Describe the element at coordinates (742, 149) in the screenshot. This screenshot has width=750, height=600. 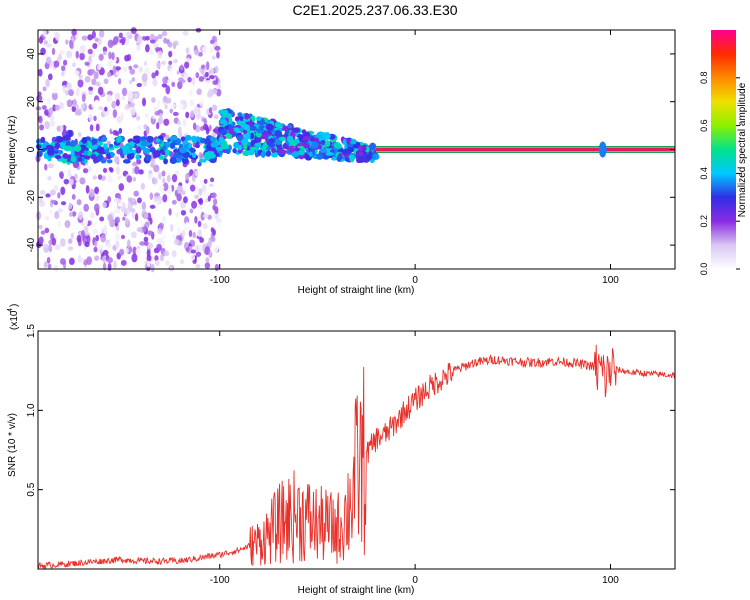
I see `colorbar-label: Normalized spectral amplitude` at that location.